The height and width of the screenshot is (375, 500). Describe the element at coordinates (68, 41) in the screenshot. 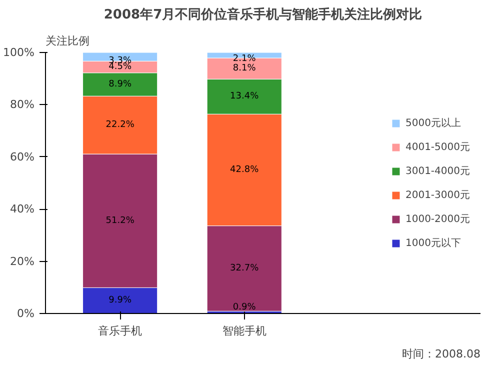

I see `y-axis-title: 关注比例` at that location.